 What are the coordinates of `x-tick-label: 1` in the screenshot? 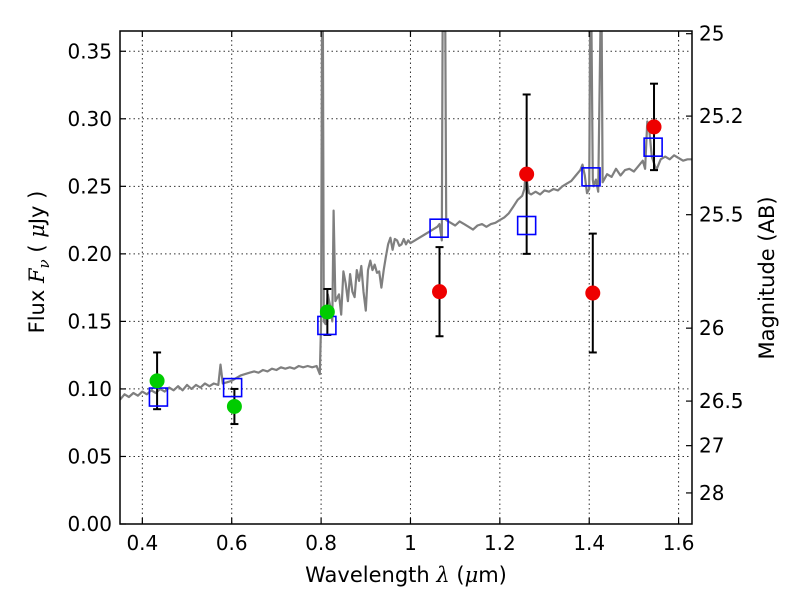 It's located at (410, 543).